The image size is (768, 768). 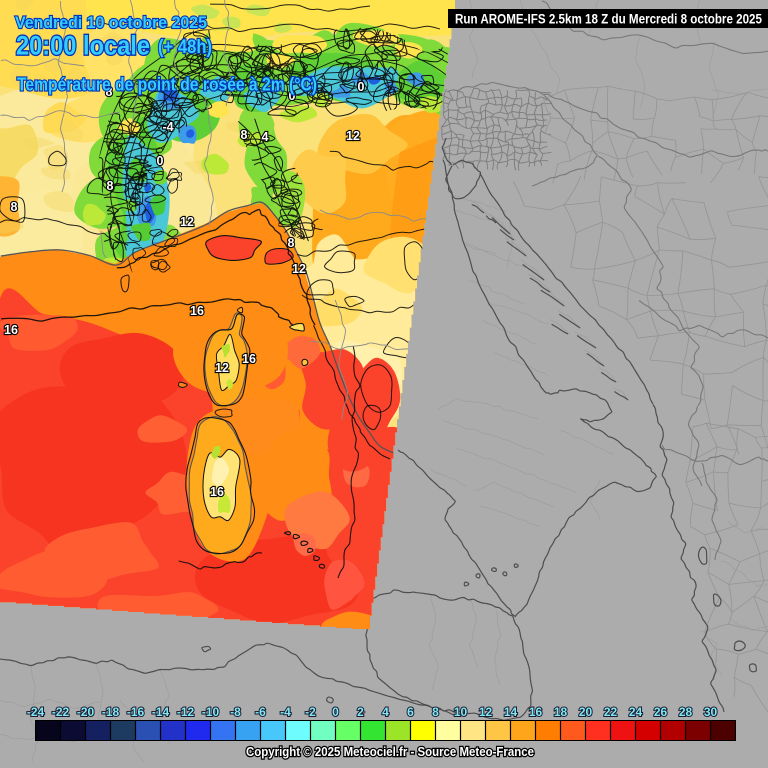 What do you see at coordinates (711, 712) in the screenshot?
I see `svg-text: 30` at bounding box center [711, 712].